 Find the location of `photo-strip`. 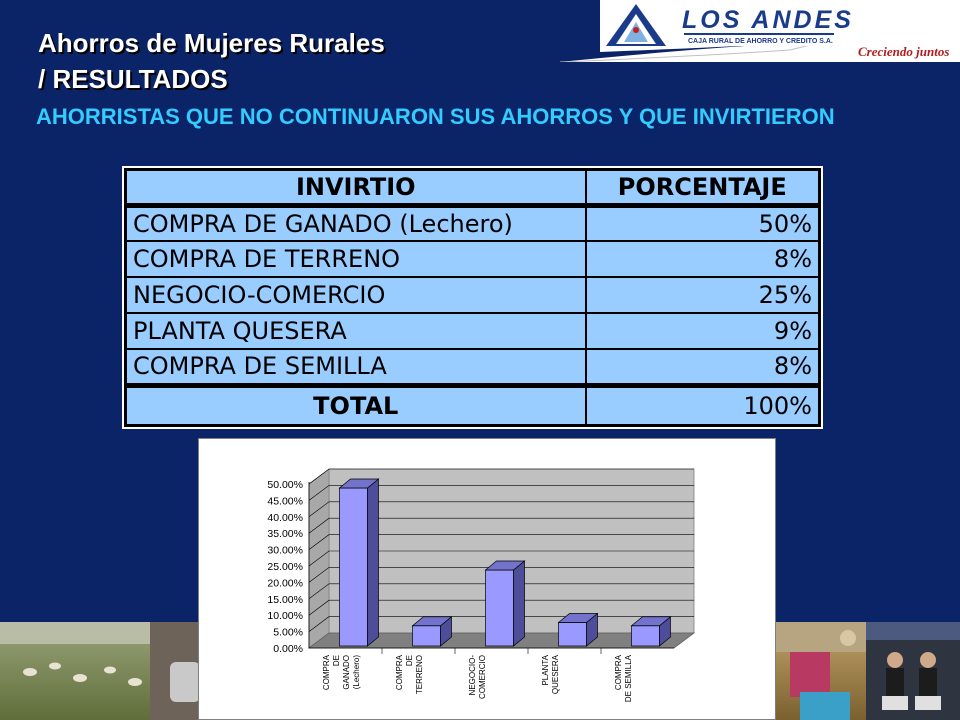

photo-strip is located at coordinates (480, 671).